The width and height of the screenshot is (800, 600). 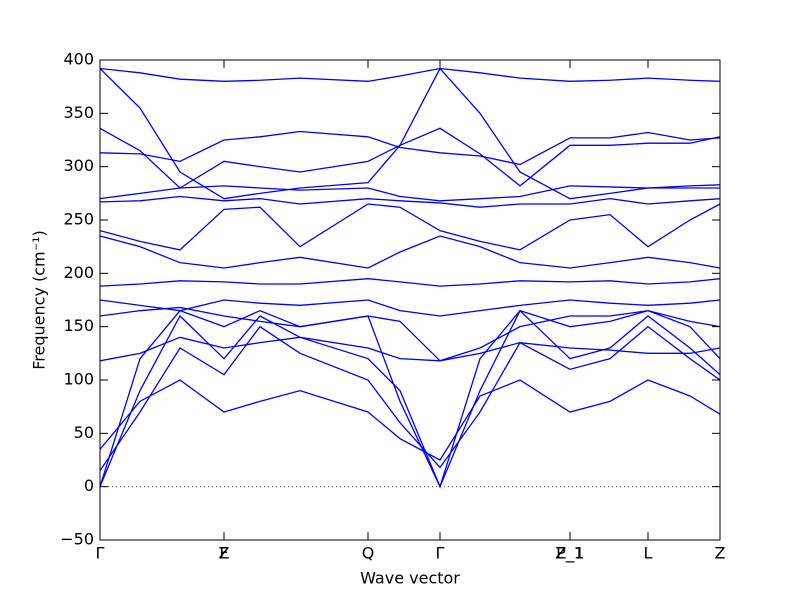 I want to click on y-tick-label: 50, so click(x=84, y=432).